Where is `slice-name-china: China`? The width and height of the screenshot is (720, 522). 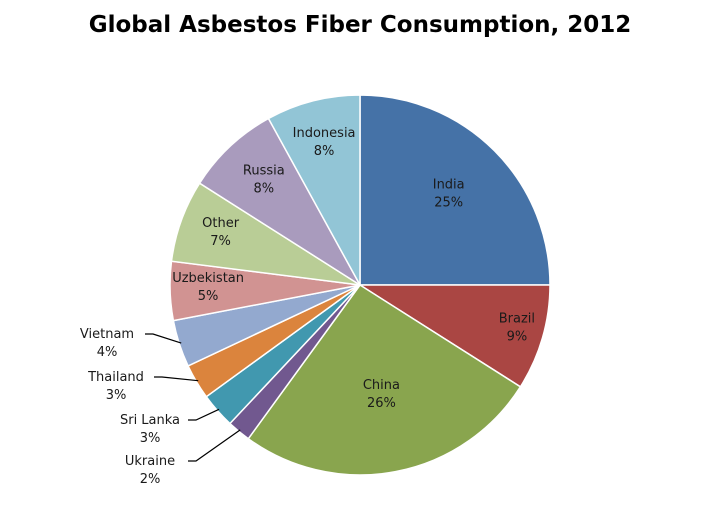
slice-name-china: China is located at coordinates (381, 385).